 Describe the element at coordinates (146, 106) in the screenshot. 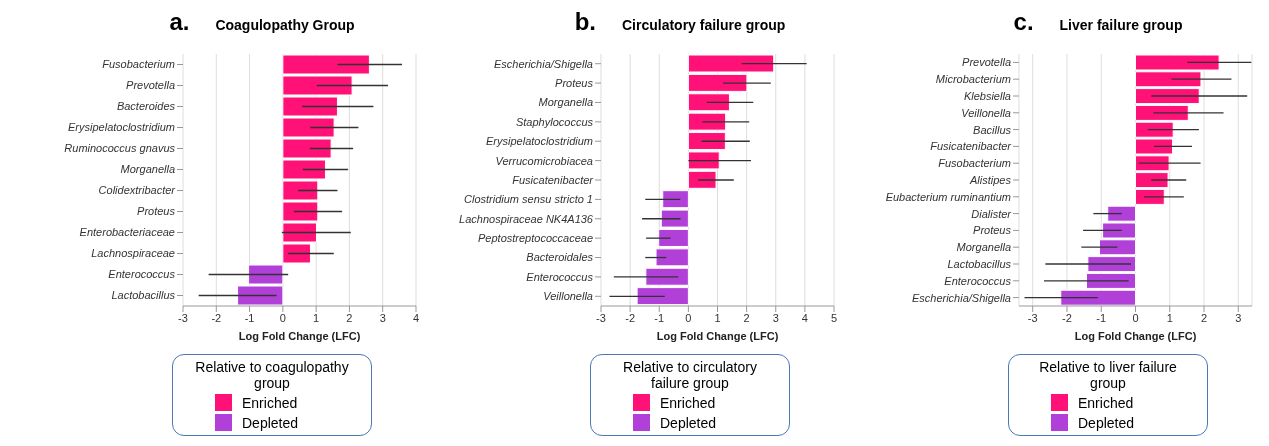

I see `y-tick-label: Bacteroides` at that location.